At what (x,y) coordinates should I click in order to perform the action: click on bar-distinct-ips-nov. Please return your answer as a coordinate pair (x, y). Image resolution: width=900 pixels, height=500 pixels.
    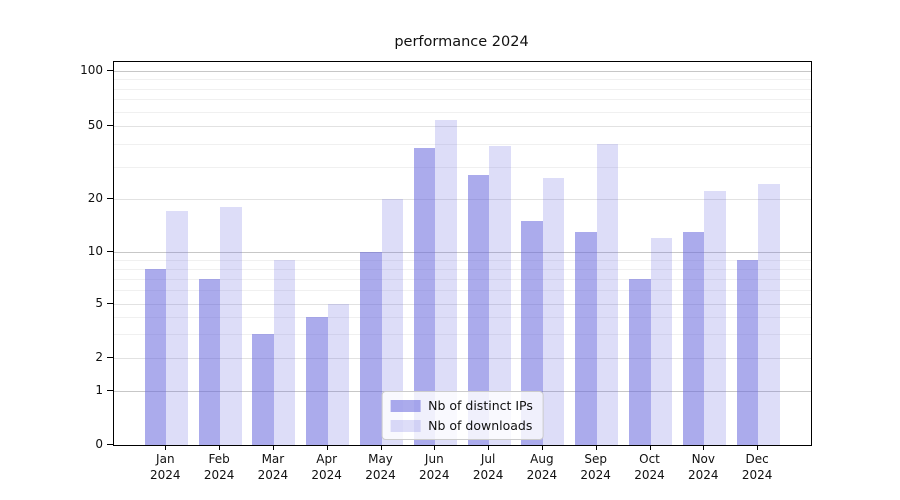
    Looking at the image, I should click on (693, 338).